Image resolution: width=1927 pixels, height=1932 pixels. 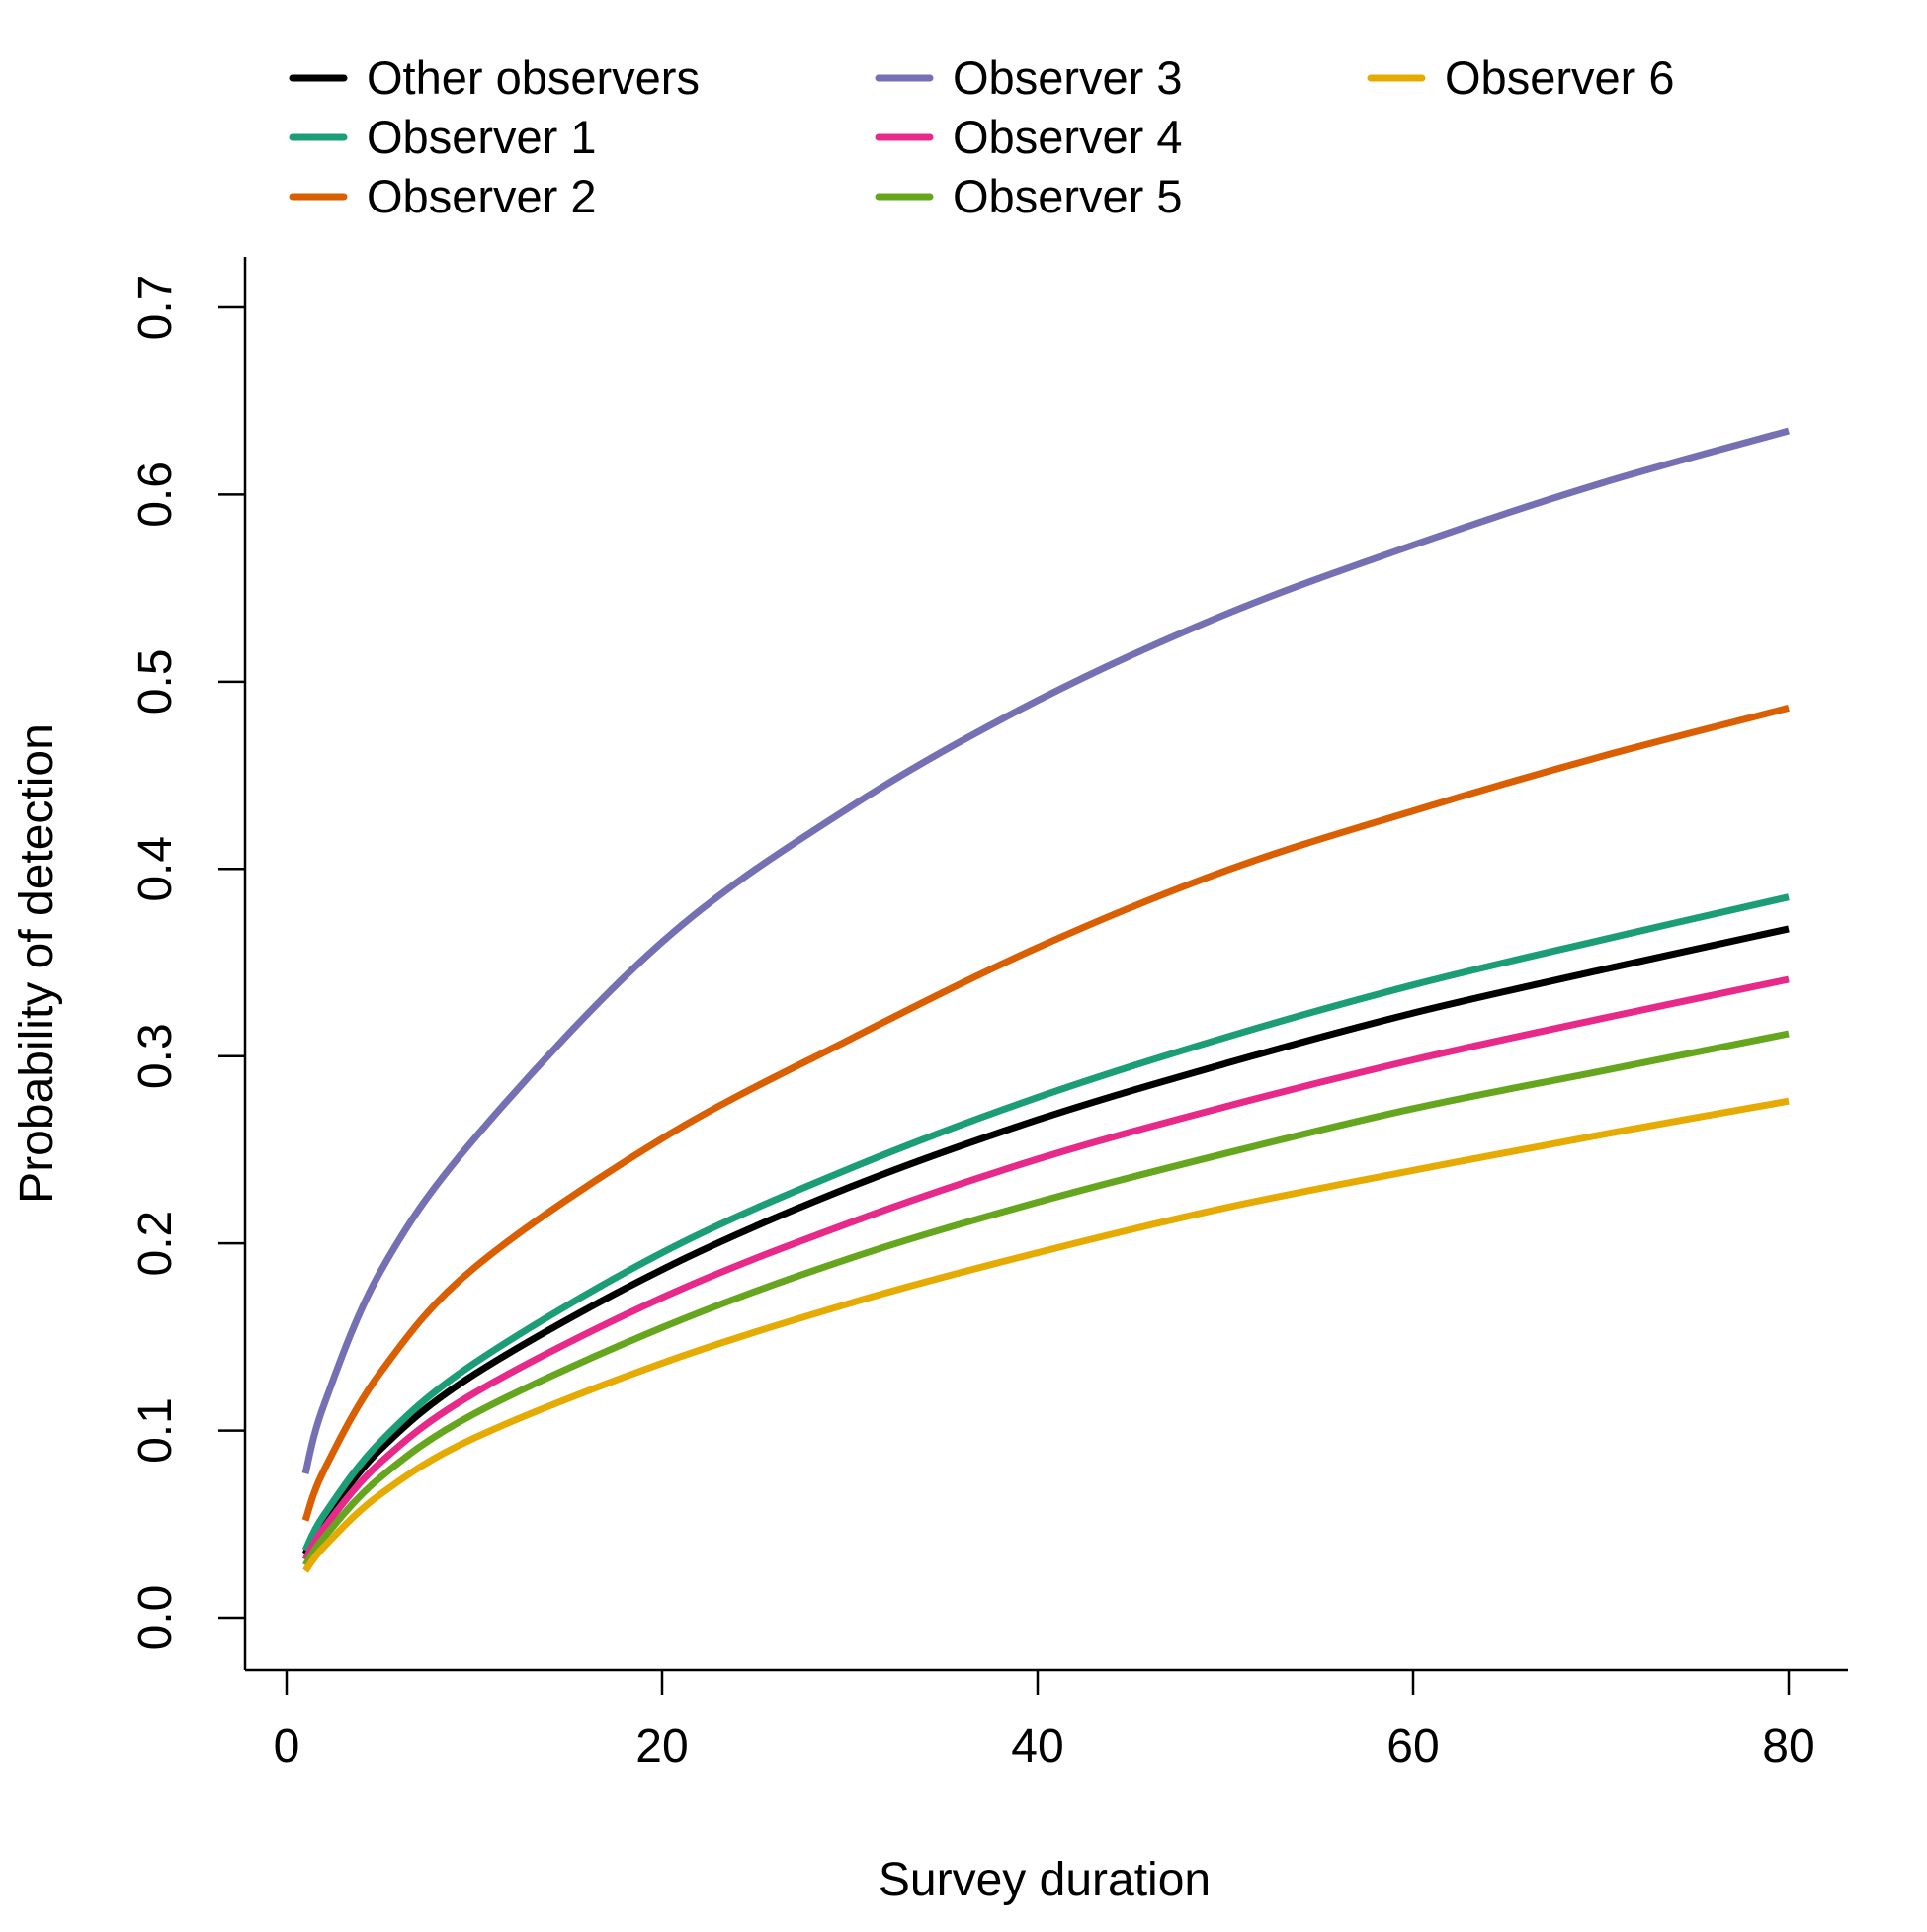 I want to click on legend-item-observer-6: Observer 6, so click(x=1521, y=77).